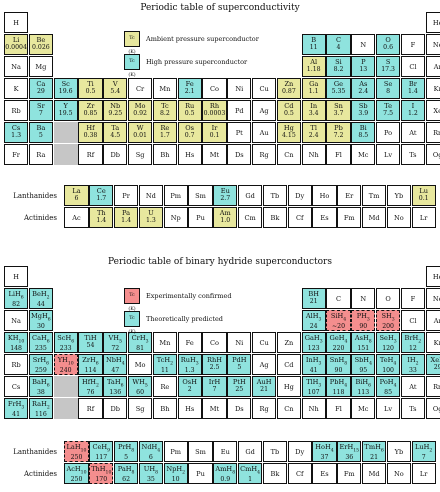 This screenshot has width=440, height=492. I want to click on tc-value: 0.6, so click(388, 47).